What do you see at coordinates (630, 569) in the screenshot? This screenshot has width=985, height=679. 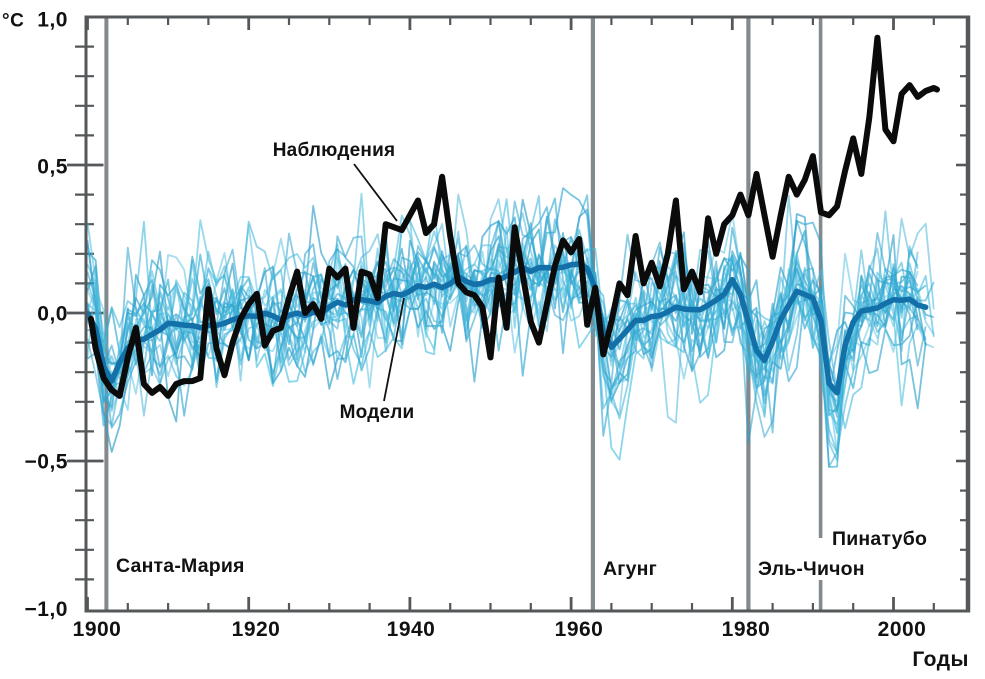 I see `svg-text: Агунг` at bounding box center [630, 569].